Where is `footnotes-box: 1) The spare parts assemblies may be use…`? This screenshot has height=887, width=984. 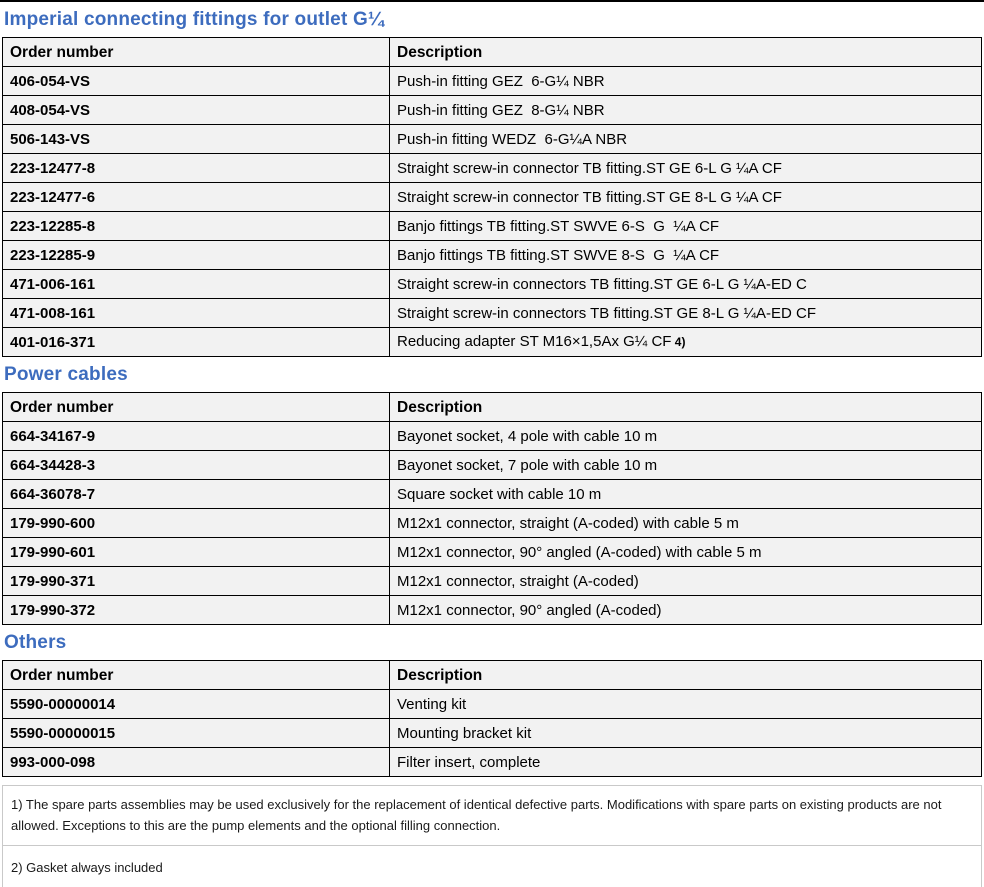 footnotes-box: 1) The spare parts assemblies may be use… is located at coordinates (492, 836).